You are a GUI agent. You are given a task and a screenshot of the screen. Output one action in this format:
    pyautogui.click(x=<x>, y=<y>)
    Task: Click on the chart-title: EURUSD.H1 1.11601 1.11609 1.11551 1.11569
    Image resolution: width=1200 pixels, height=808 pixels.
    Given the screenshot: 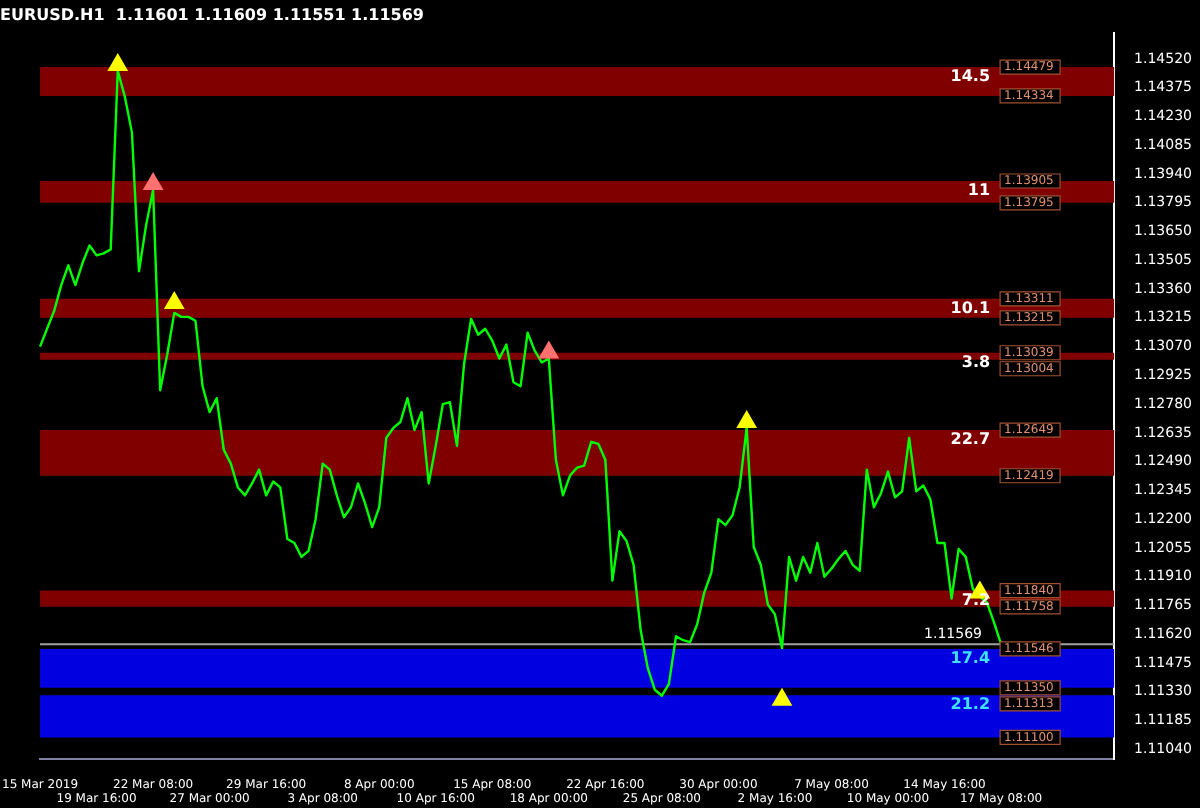 What is the action you would take?
    pyautogui.click(x=212, y=14)
    